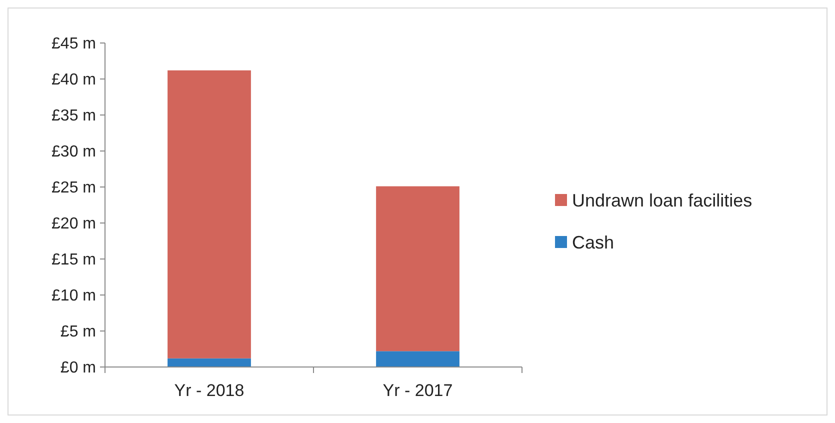 The width and height of the screenshot is (835, 423). What do you see at coordinates (74, 224) in the screenshot?
I see `y-tick-label: £20 m` at bounding box center [74, 224].